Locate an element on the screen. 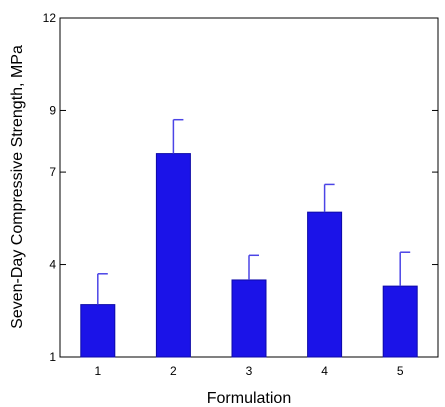  x-tick-label-1: 2 is located at coordinates (173, 371).